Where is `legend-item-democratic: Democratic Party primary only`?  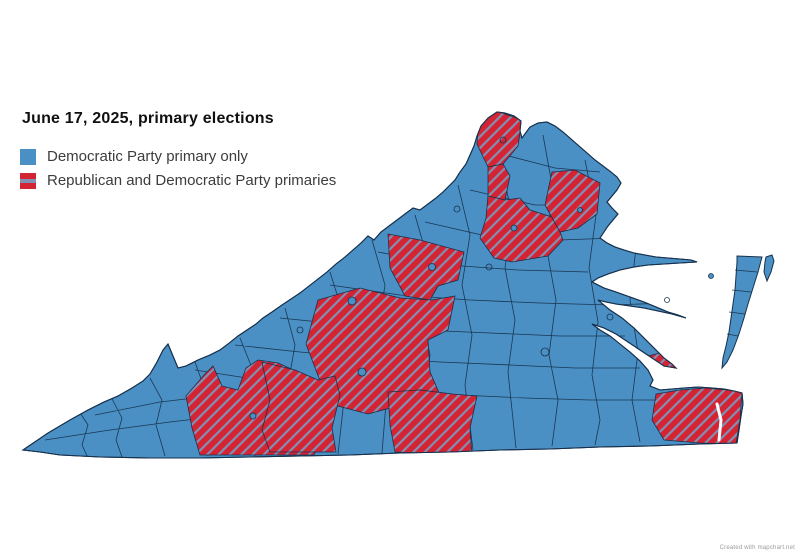 legend-item-democratic: Democratic Party primary only is located at coordinates (178, 156).